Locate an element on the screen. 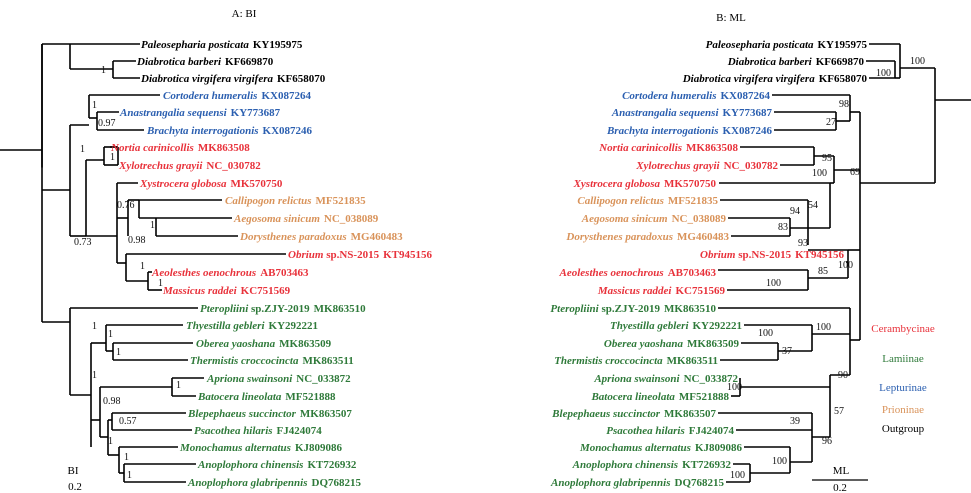 The width and height of the screenshot is (971, 493). species-name: Pteropliini is located at coordinates (574, 309).